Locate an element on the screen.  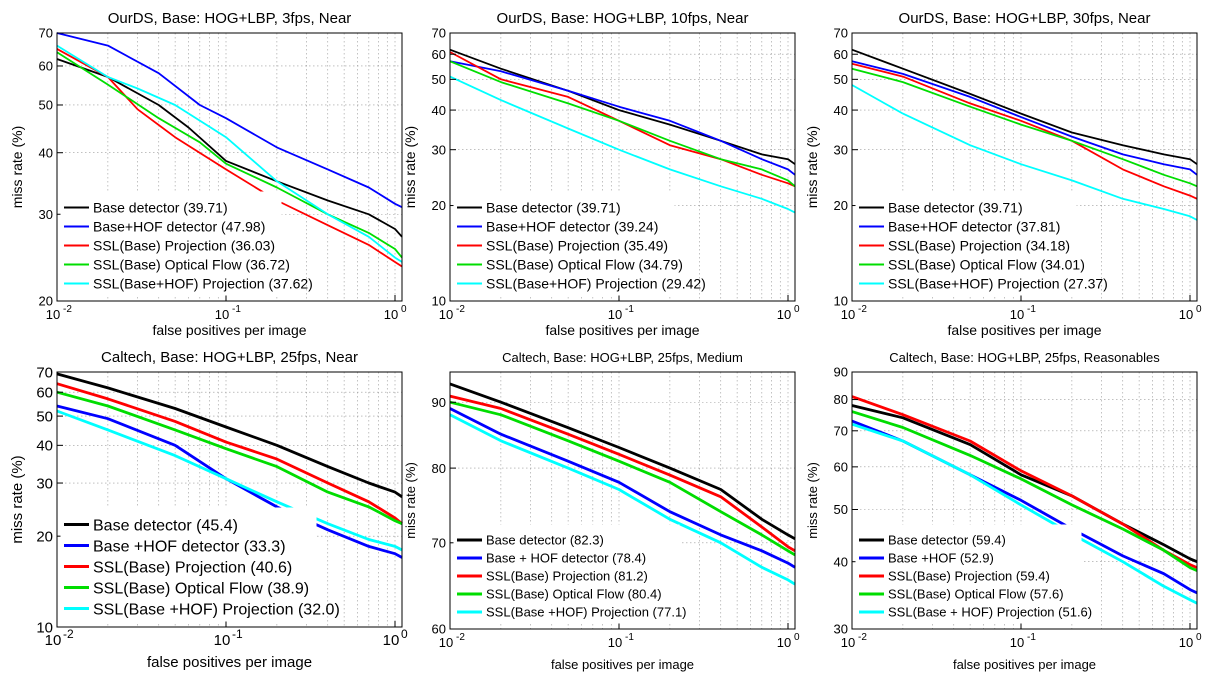
series-line-base is located at coordinates (229, 148).